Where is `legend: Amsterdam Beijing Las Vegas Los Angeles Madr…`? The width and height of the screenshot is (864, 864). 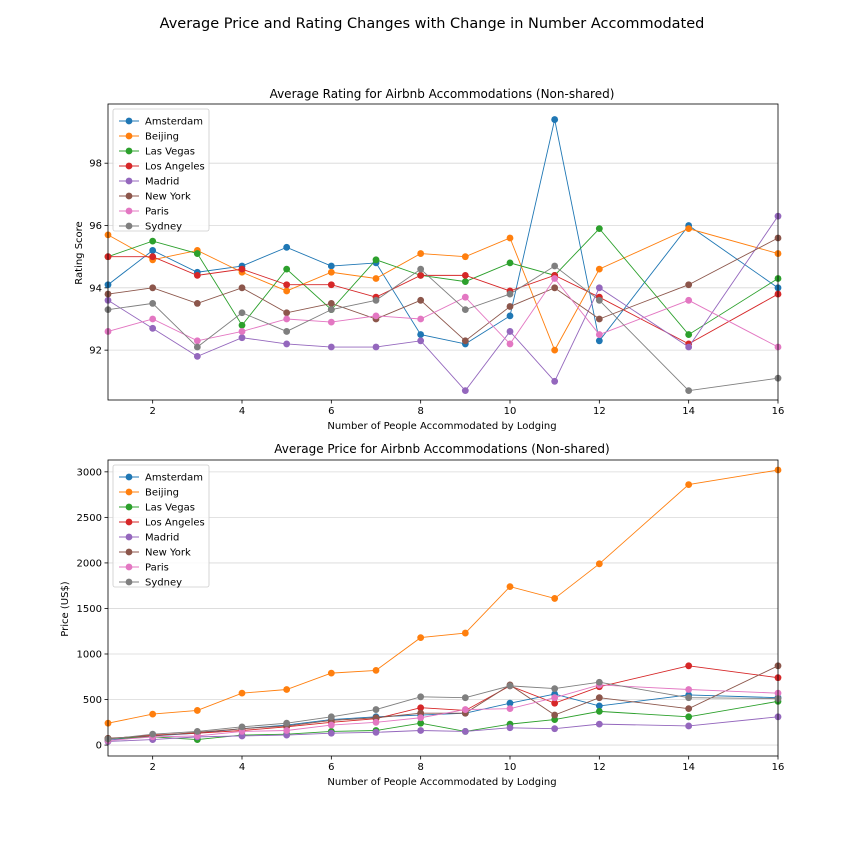 legend: Amsterdam Beijing Las Vegas Los Angeles Madr… is located at coordinates (161, 526).